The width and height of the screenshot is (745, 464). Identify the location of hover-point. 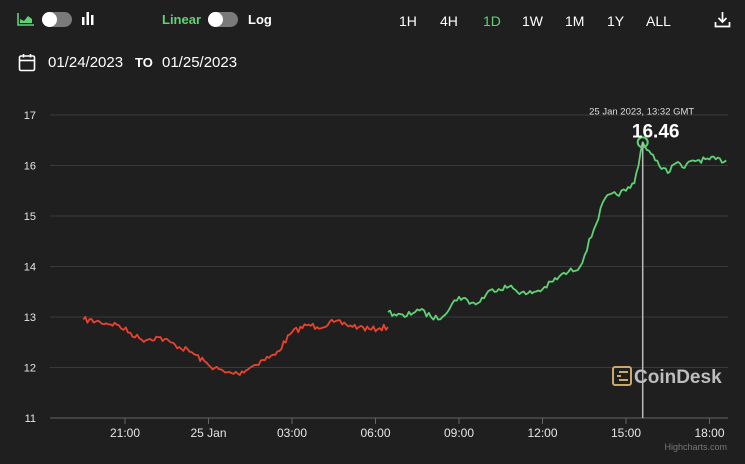
(642, 142).